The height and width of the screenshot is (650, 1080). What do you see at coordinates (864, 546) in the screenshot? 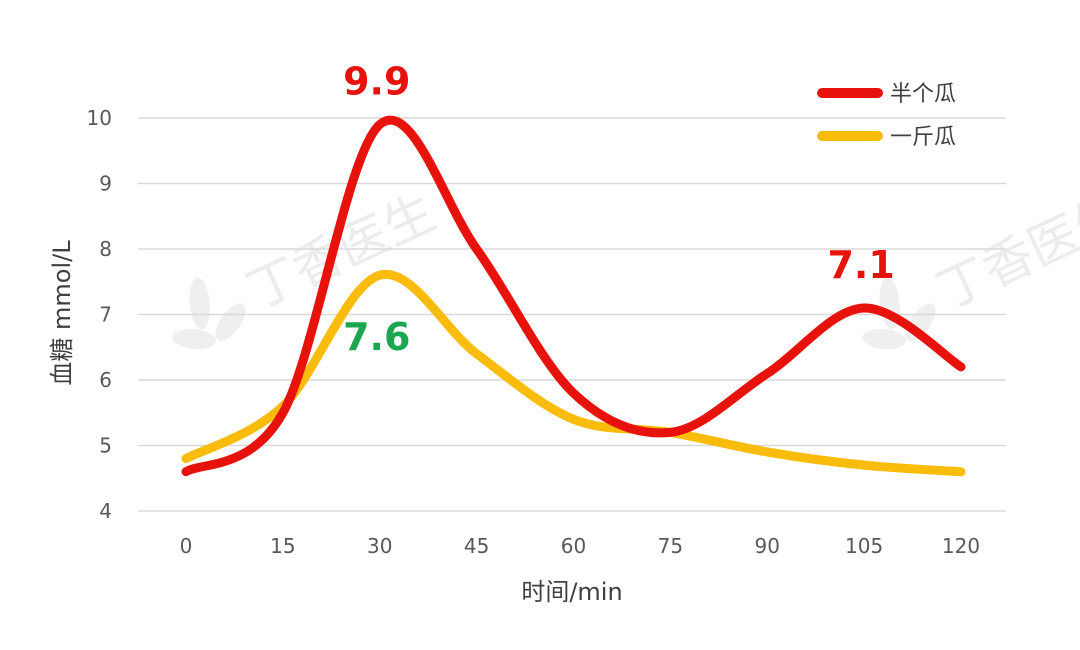
I see `x-tick-105: 105` at bounding box center [864, 546].